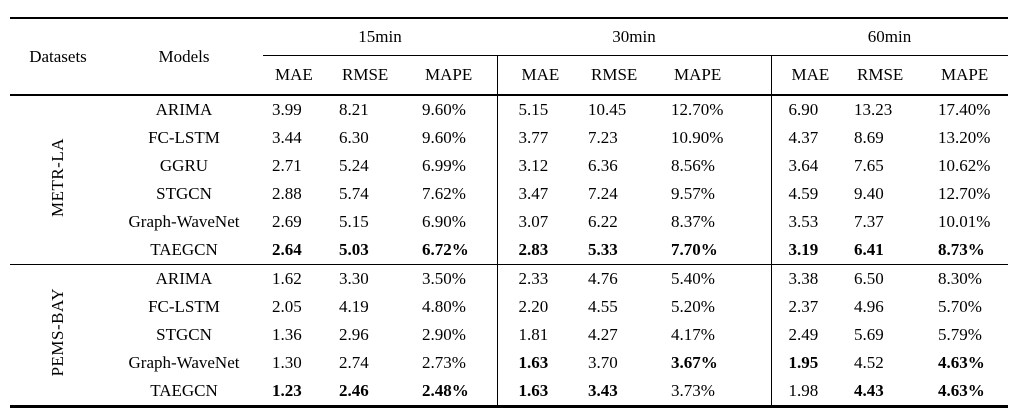 The image size is (1018, 416). I want to click on metric-value: 6.99%, so click(455, 166).